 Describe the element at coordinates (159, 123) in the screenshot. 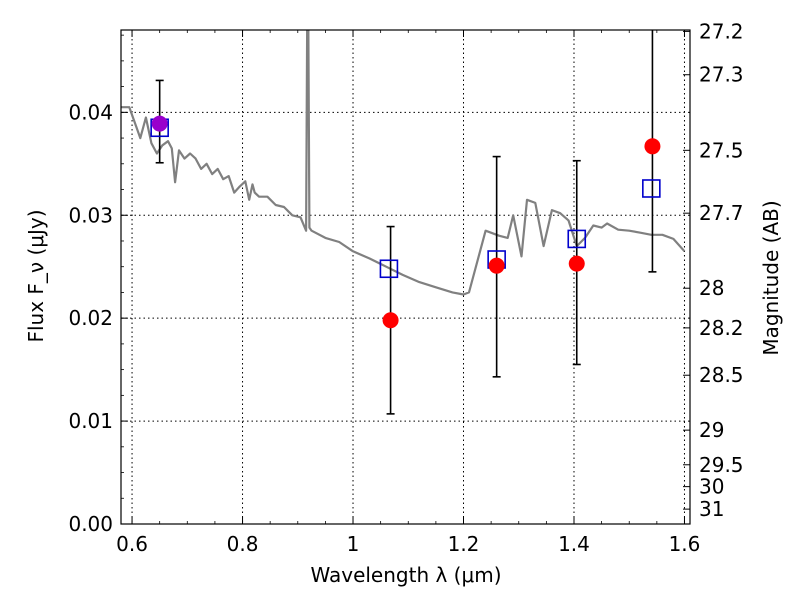

I see `optical-photometry-point` at that location.